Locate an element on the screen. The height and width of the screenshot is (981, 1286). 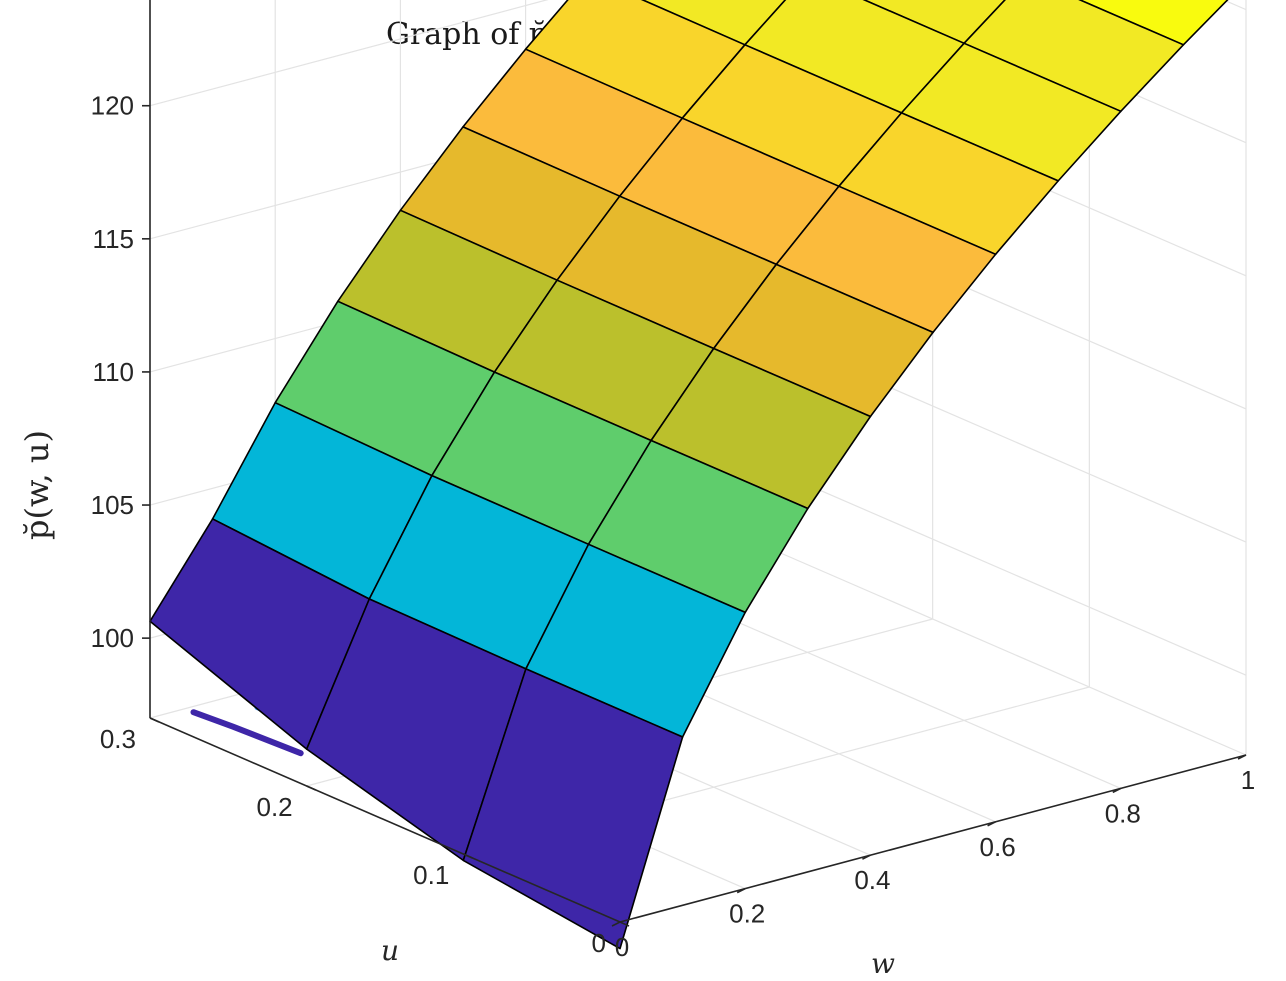
y-axis-line is located at coordinates (385, 820).